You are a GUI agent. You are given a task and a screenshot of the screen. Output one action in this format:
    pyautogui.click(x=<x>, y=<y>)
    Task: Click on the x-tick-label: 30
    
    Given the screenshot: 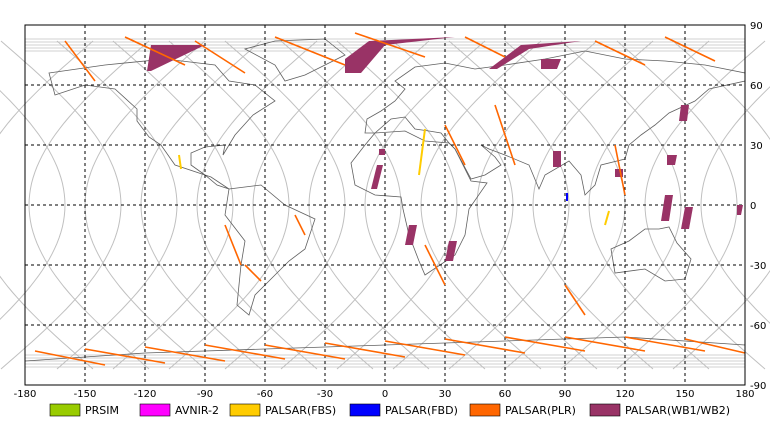 What is the action you would take?
    pyautogui.click(x=445, y=394)
    